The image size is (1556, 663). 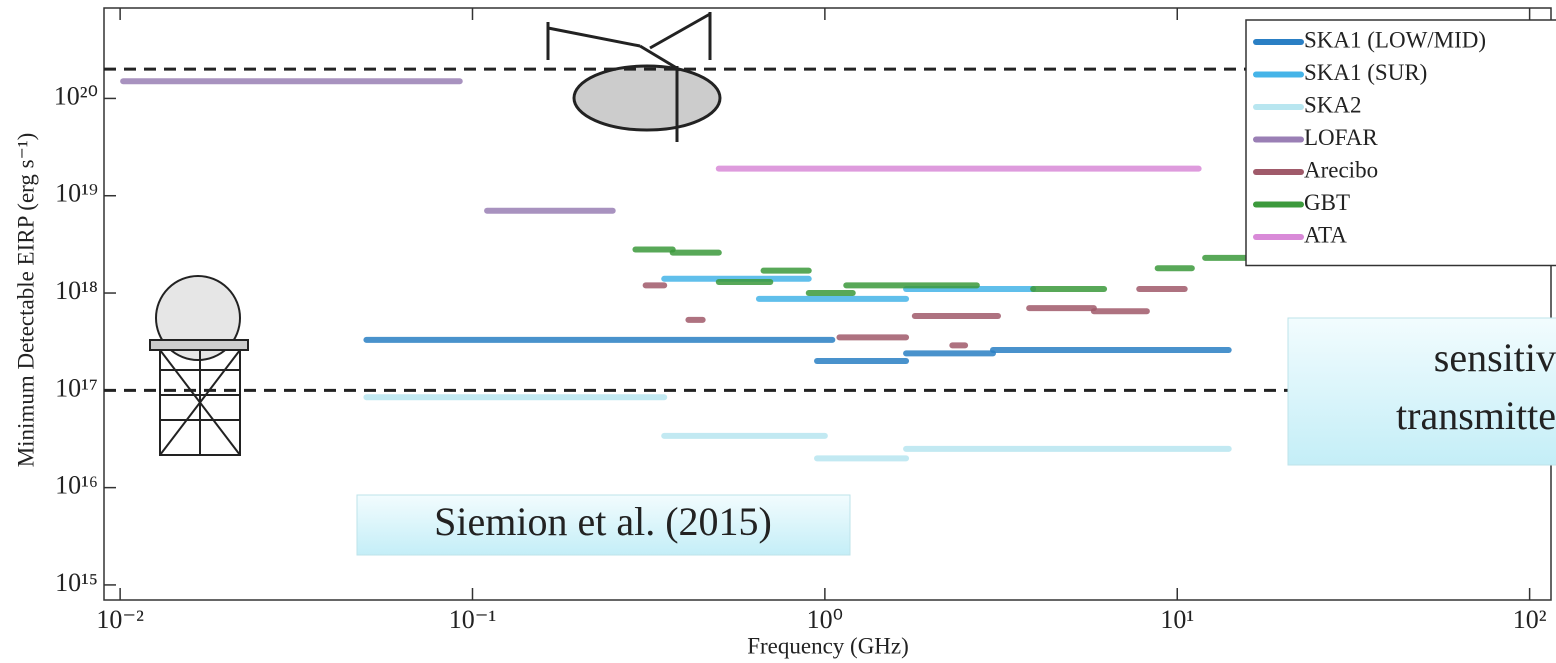 I want to click on x-tick-label: 10⁻², so click(x=120, y=619).